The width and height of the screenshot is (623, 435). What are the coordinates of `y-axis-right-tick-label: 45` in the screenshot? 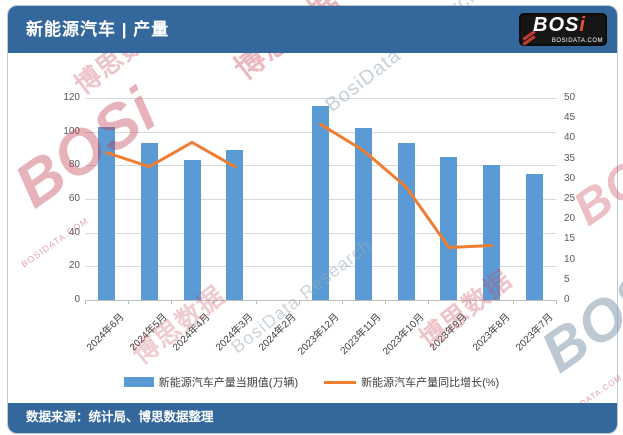 It's located at (570, 118).